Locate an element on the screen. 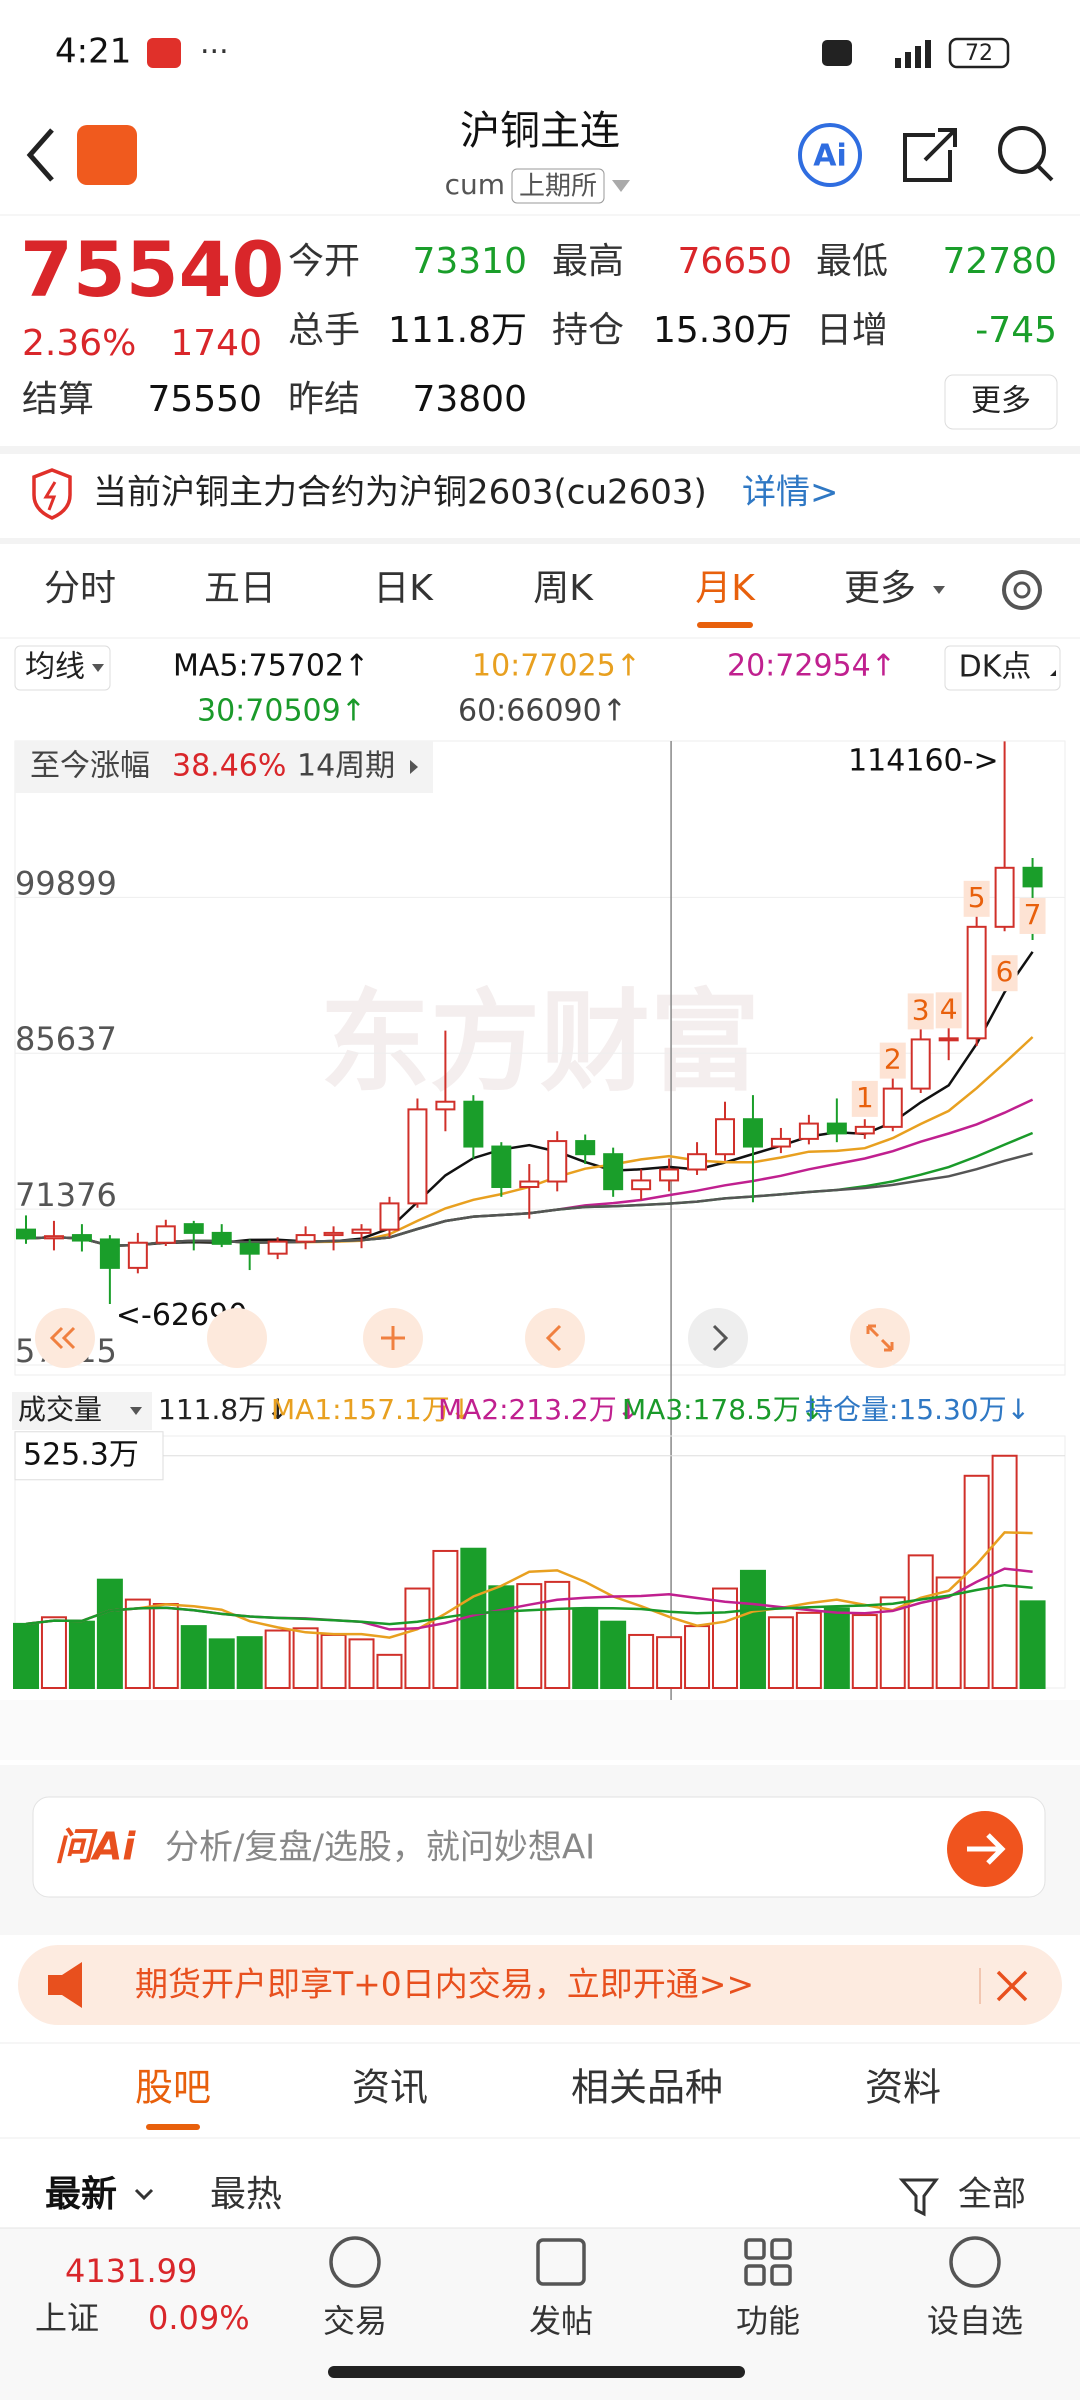 This screenshot has height=2400, width=1080. arrow is located at coordinates (414, 767).